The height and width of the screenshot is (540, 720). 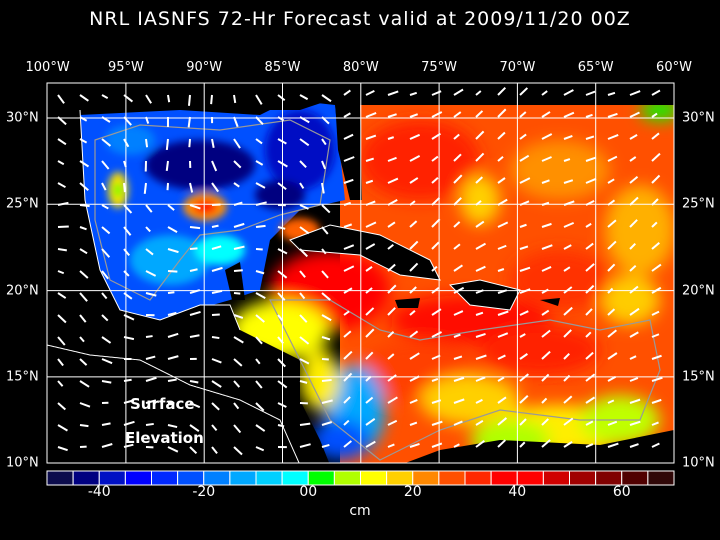 I want to click on lat-label-right: 15°N, so click(x=698, y=377).